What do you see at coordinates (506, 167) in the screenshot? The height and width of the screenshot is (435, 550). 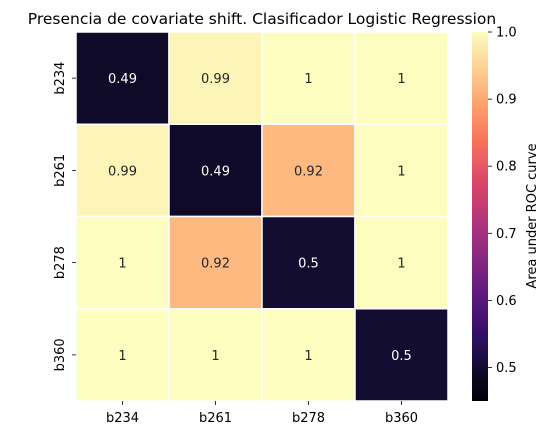 I see `colorbar-tick-label: 0.8` at bounding box center [506, 167].